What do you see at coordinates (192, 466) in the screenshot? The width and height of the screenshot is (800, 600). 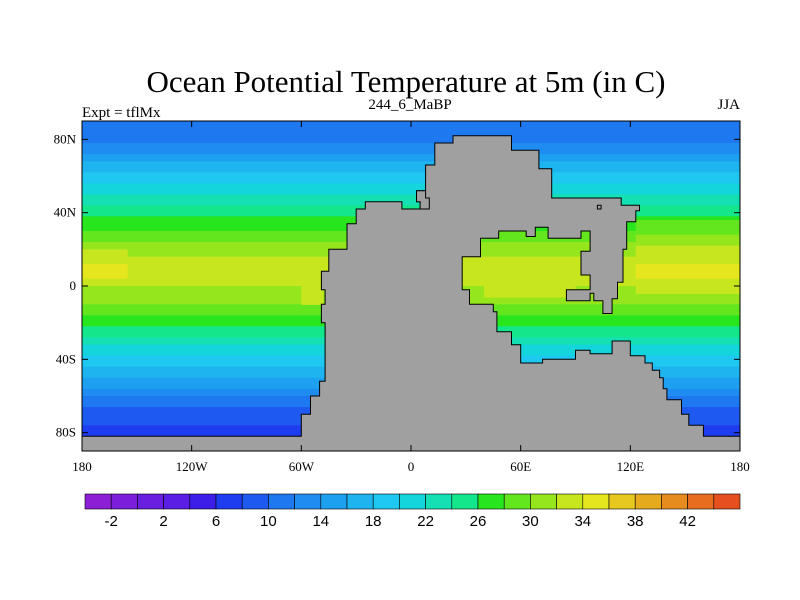 I see `x-tick-label: 120W` at bounding box center [192, 466].